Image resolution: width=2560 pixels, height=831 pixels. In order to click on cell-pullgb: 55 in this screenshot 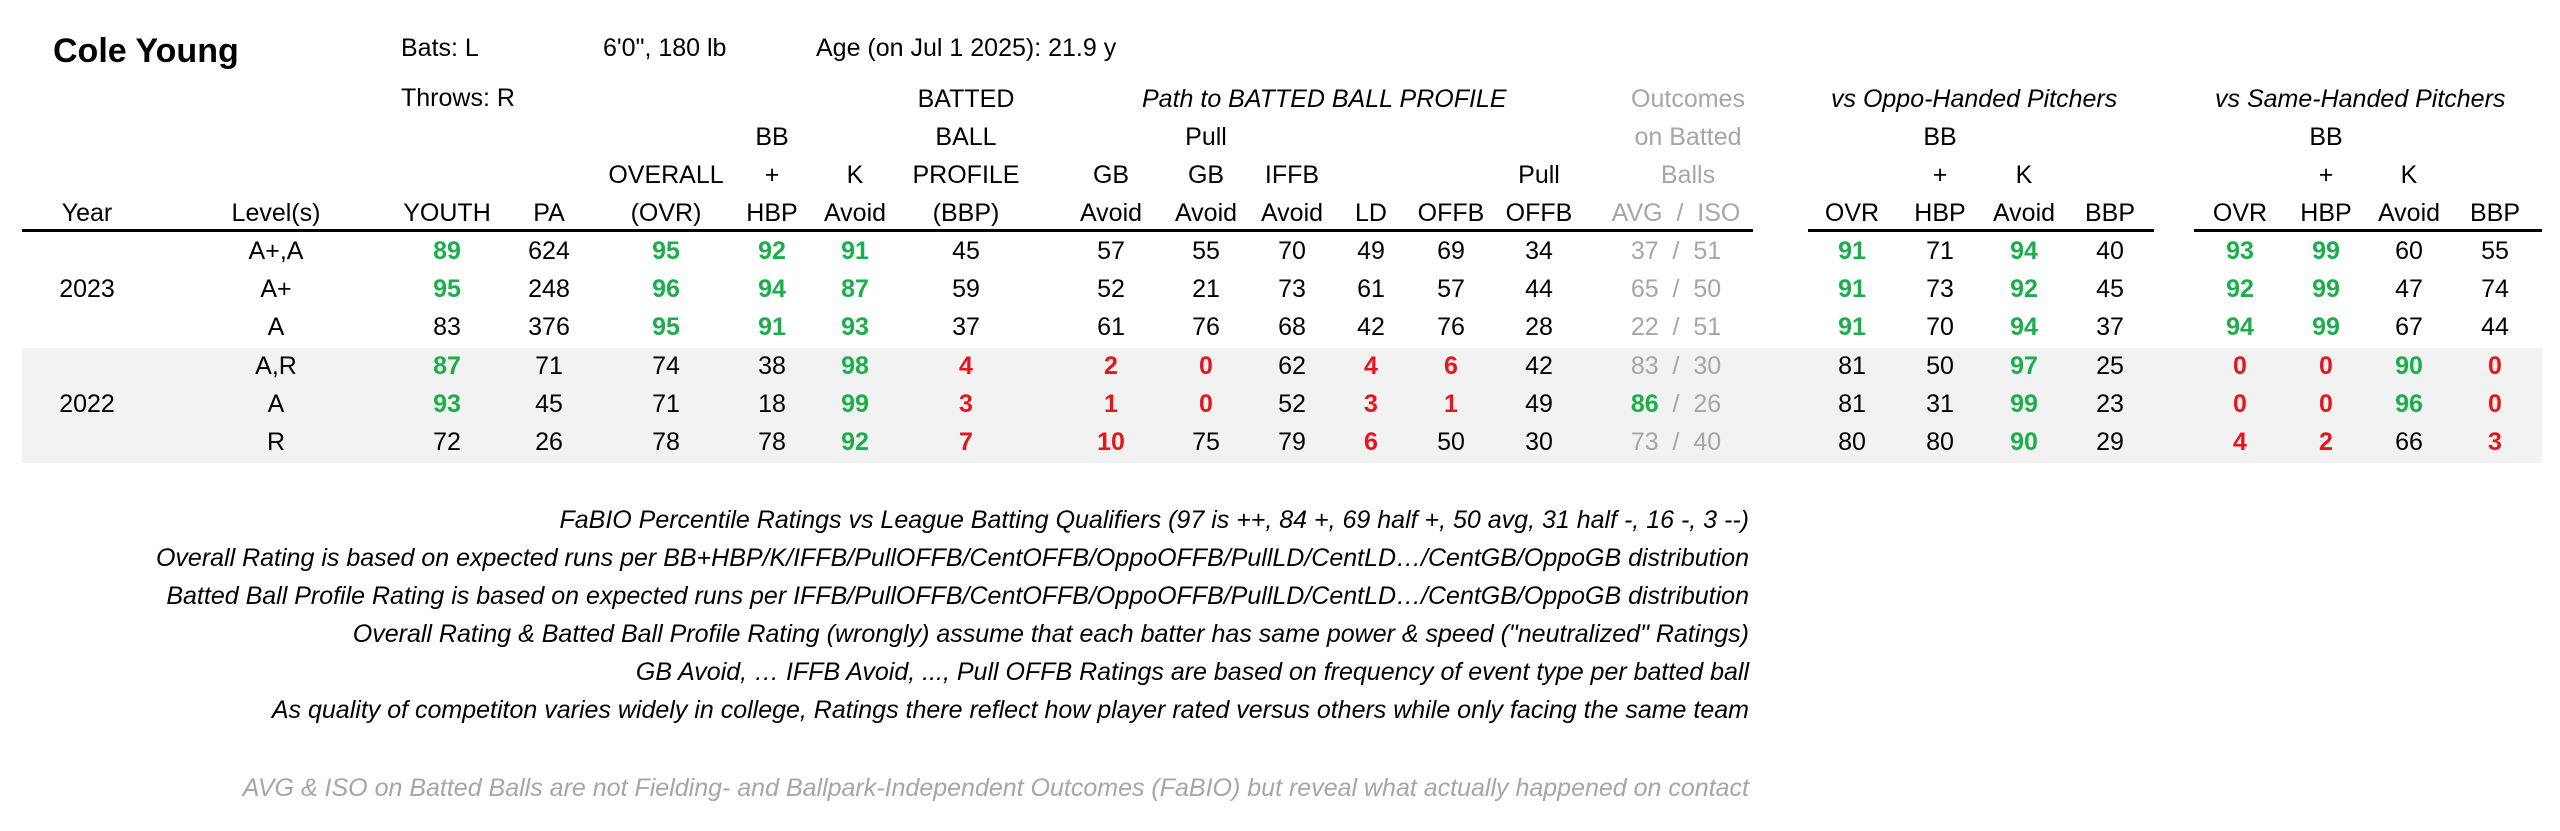, I will do `click(1206, 251)`.